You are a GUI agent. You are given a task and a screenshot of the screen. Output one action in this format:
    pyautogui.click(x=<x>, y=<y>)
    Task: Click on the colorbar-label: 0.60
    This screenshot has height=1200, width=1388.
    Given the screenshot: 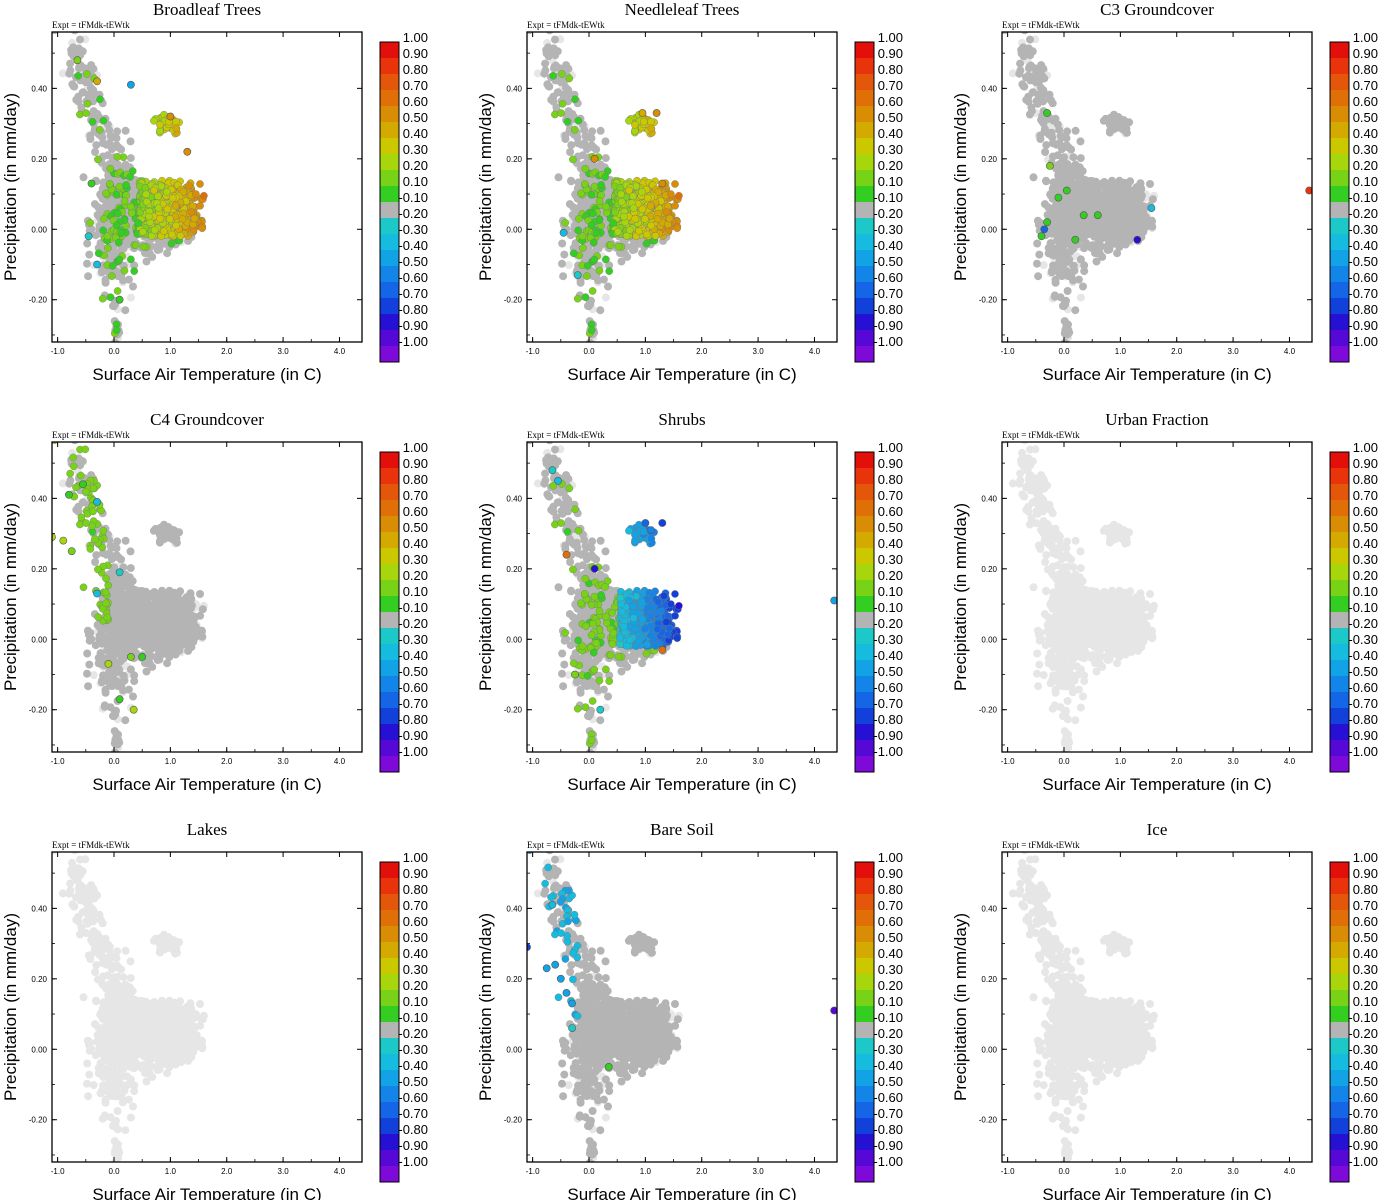 What is the action you would take?
    pyautogui.click(x=415, y=101)
    